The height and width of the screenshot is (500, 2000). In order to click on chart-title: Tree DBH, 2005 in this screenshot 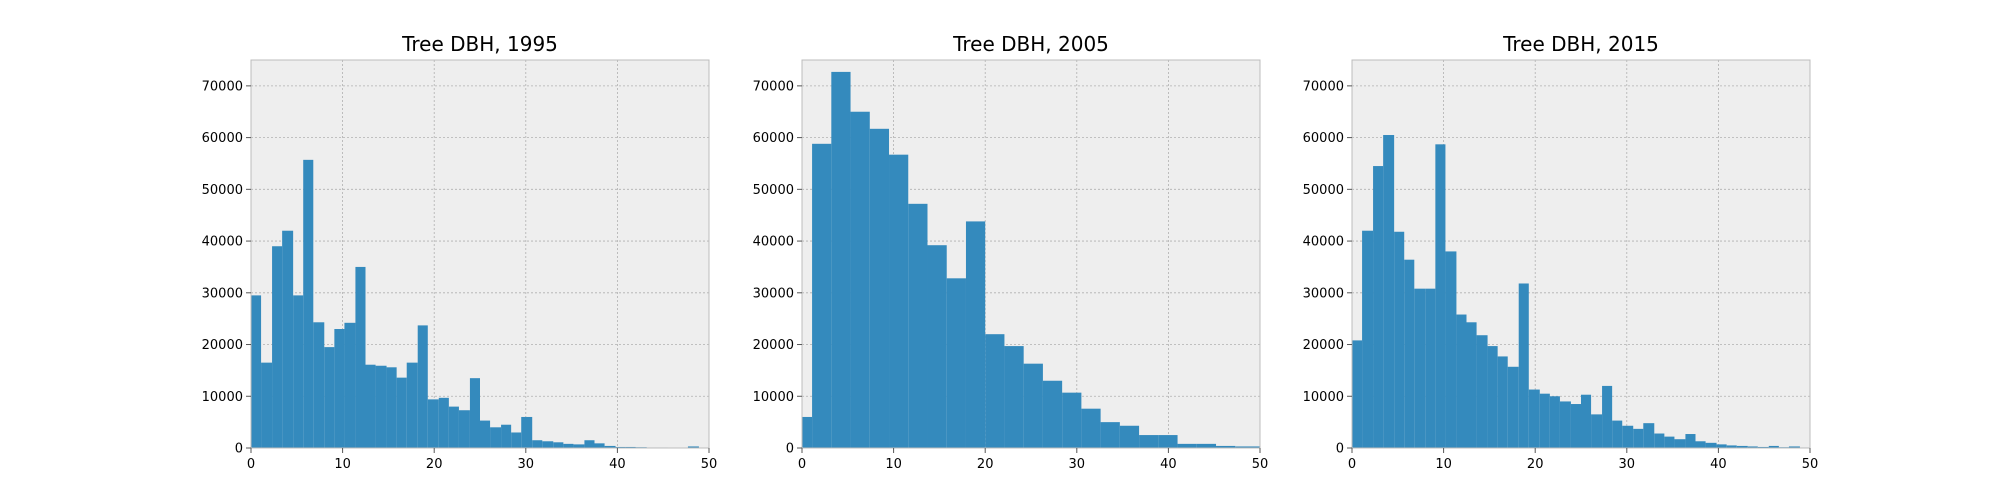, I will do `click(1030, 44)`.